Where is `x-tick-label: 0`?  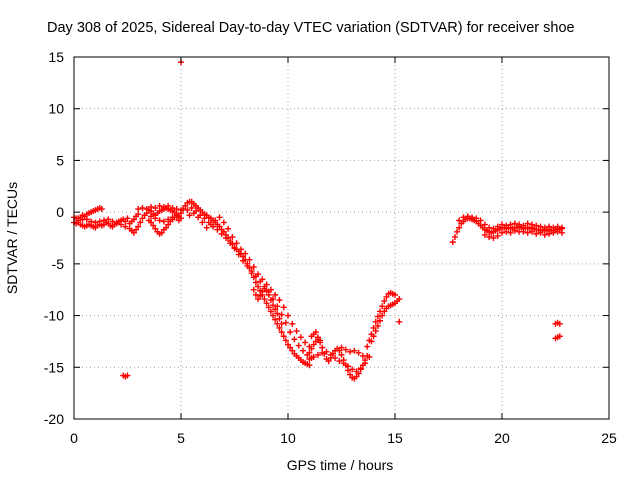
x-tick-label: 0 is located at coordinates (74, 438).